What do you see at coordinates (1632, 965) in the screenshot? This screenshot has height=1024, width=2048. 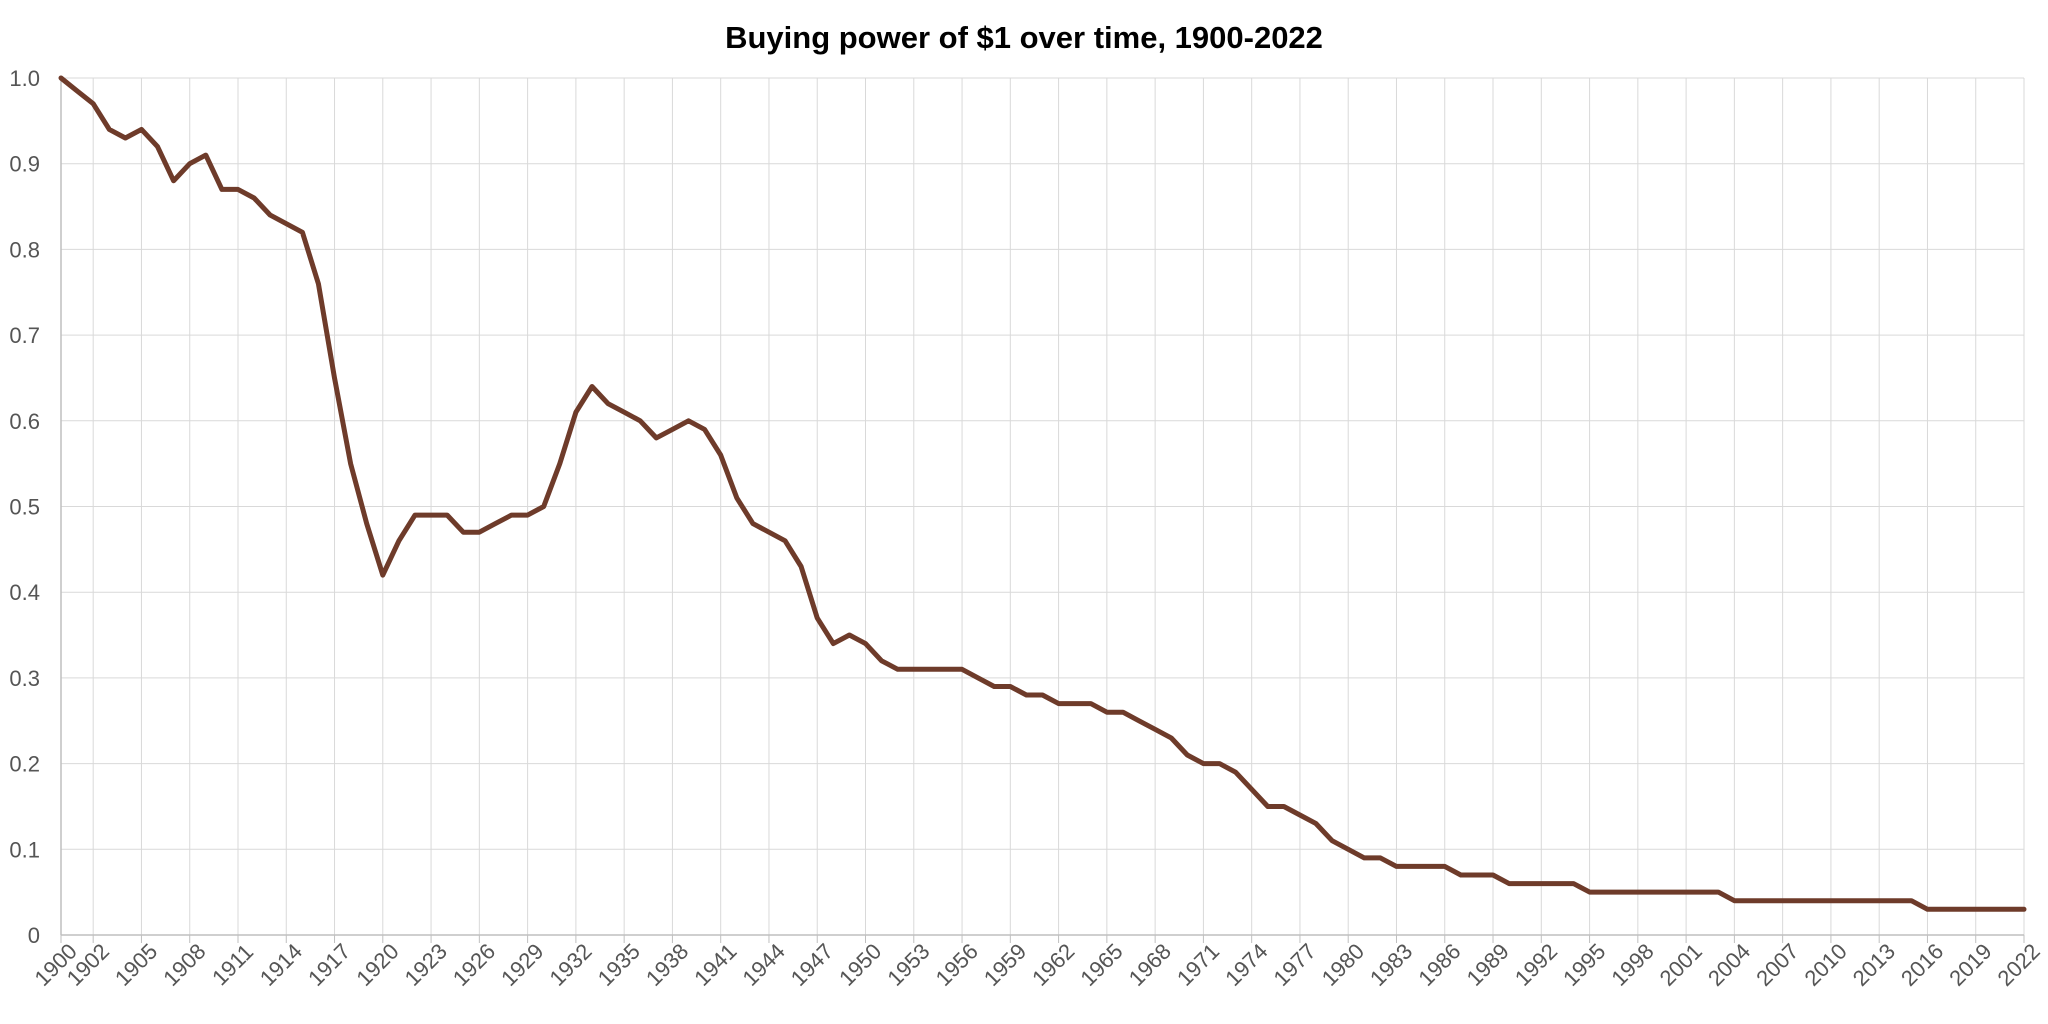 I see `x-tick-label: 1998` at bounding box center [1632, 965].